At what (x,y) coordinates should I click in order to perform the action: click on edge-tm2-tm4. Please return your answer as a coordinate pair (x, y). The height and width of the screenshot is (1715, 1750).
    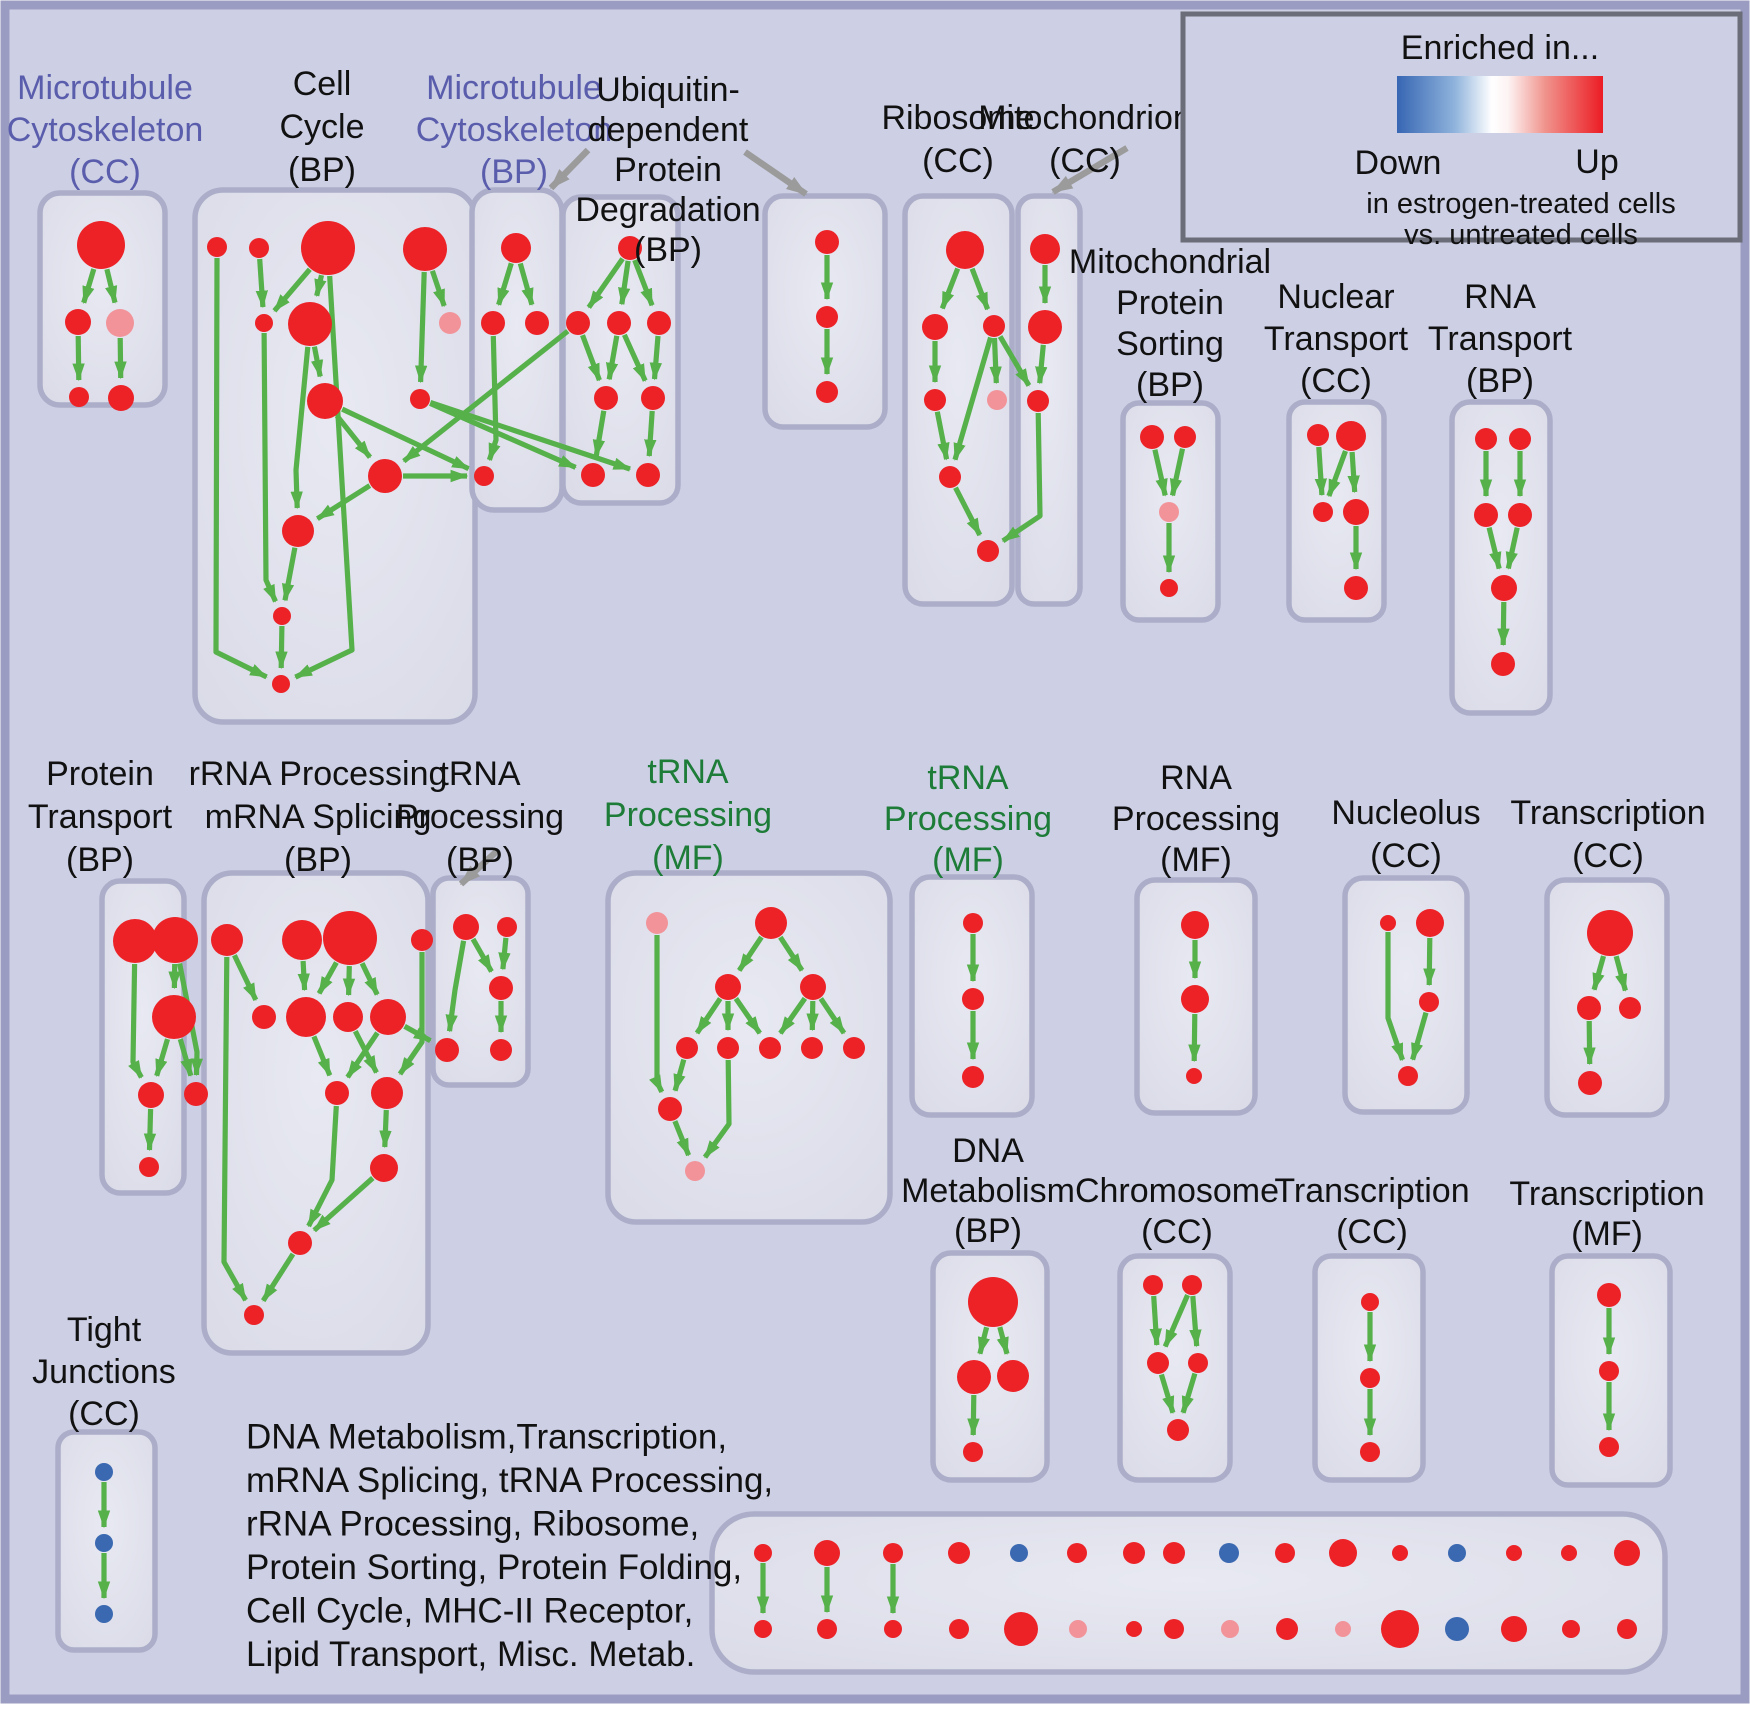
    Looking at the image, I should click on (791, 953).